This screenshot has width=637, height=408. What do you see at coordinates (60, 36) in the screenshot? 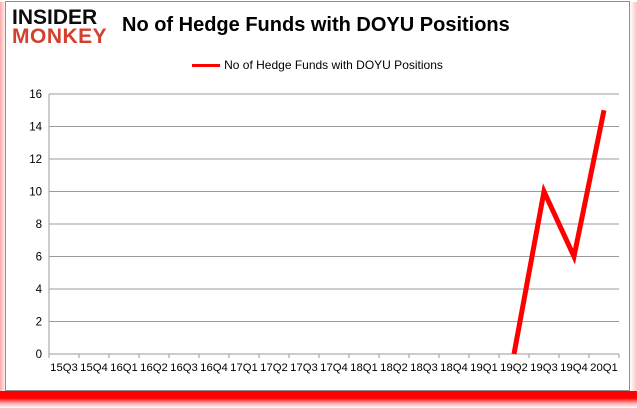
I see `logo-monkey-text: MONKEY` at bounding box center [60, 36].